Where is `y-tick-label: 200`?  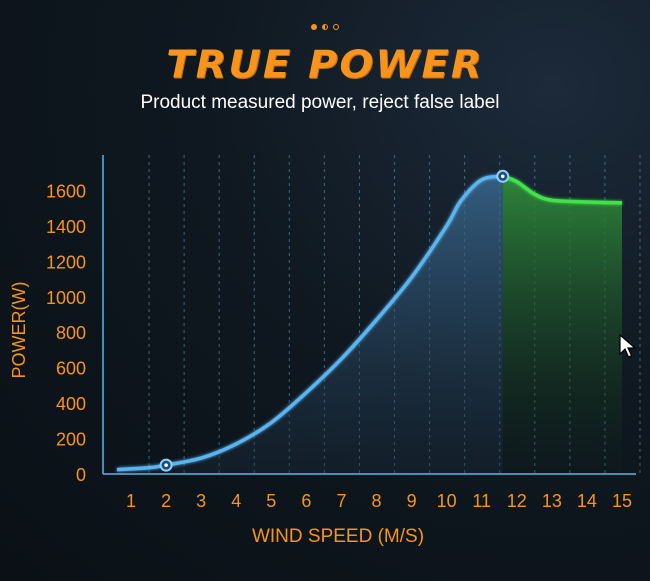 y-tick-label: 200 is located at coordinates (71, 440).